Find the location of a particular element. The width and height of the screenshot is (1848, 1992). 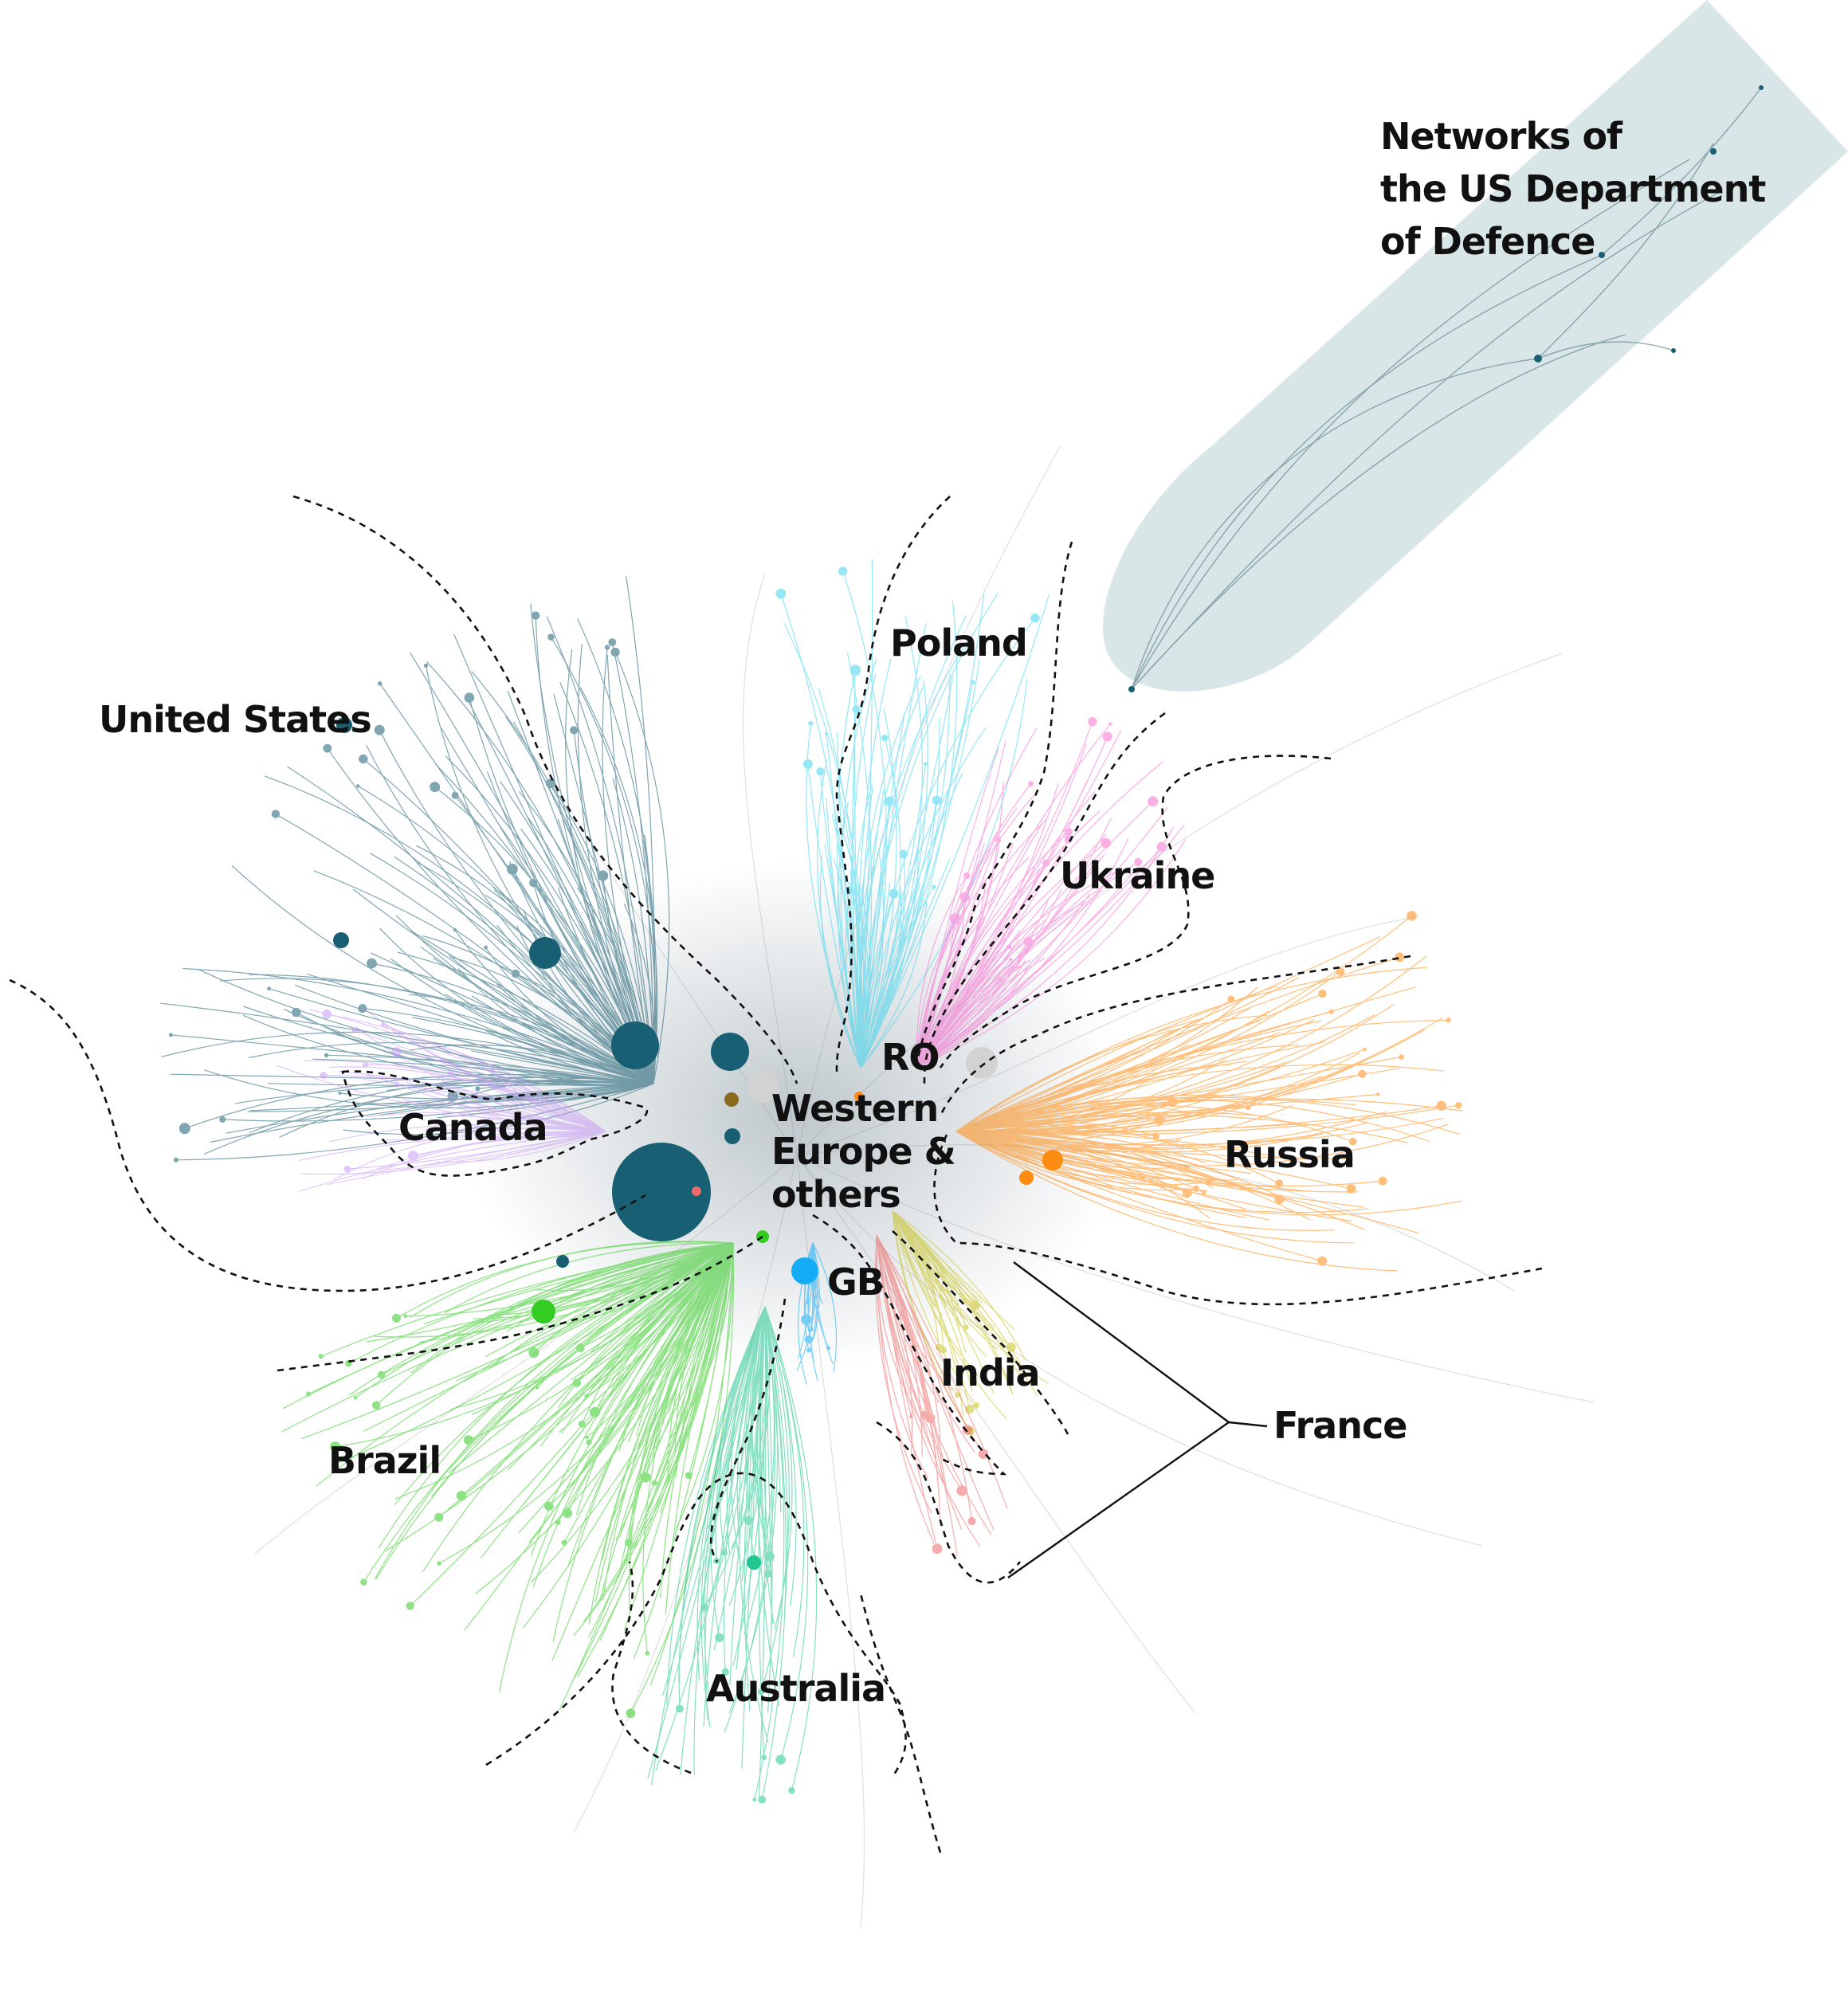

fan-france is located at coordinates (941, 1395).